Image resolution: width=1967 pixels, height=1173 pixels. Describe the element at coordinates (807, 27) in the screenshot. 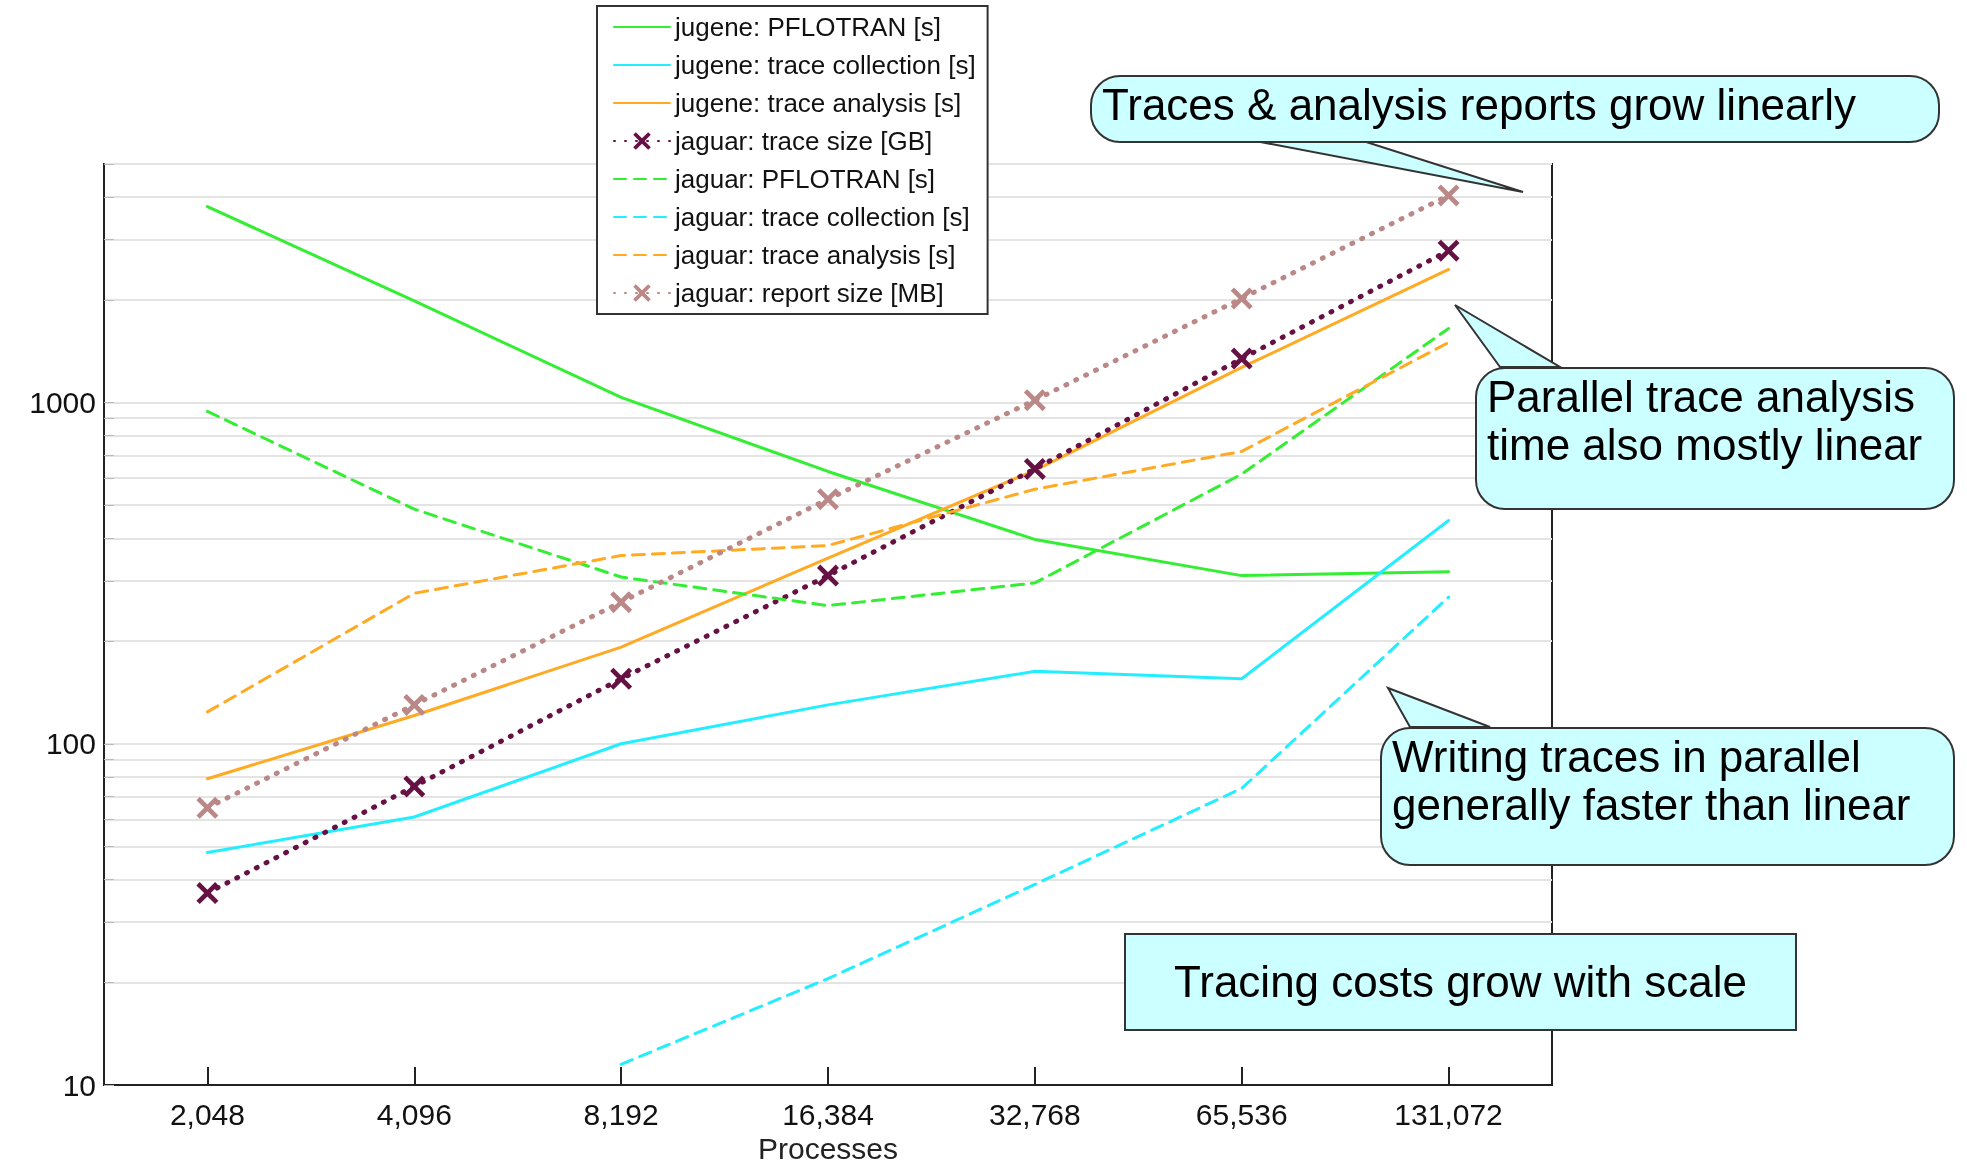

I see `legend-label: jugene: PFLOTRAN [s]` at that location.